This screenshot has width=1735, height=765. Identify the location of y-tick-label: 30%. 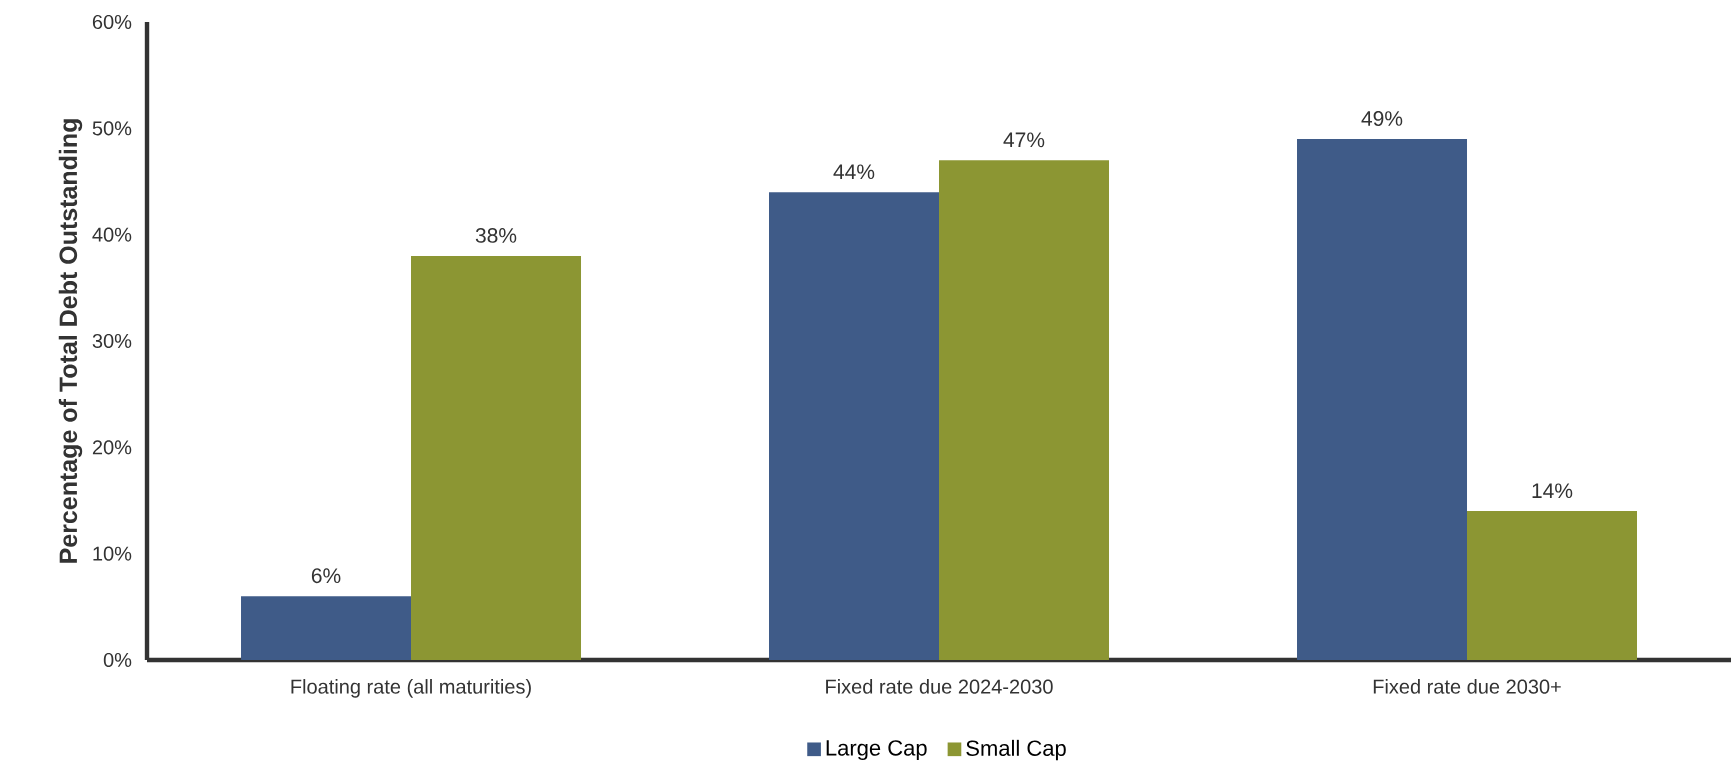
(112, 341).